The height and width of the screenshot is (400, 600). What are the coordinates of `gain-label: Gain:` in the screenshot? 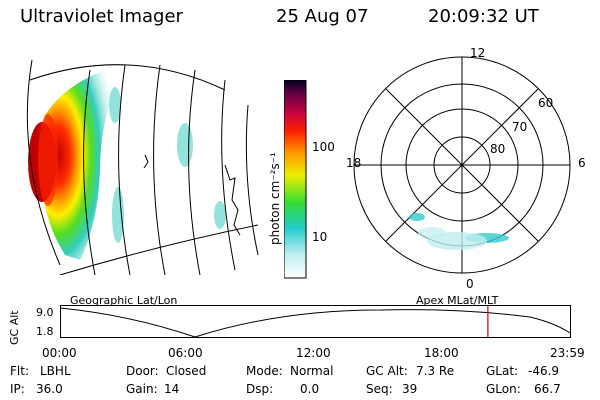 It's located at (142, 389).